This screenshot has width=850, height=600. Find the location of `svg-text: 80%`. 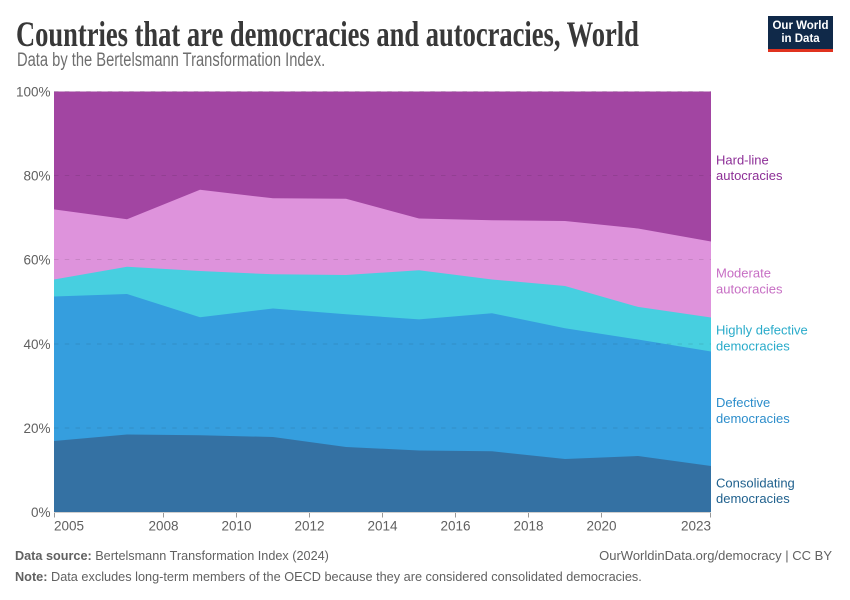

svg-text: 80% is located at coordinates (36, 176).